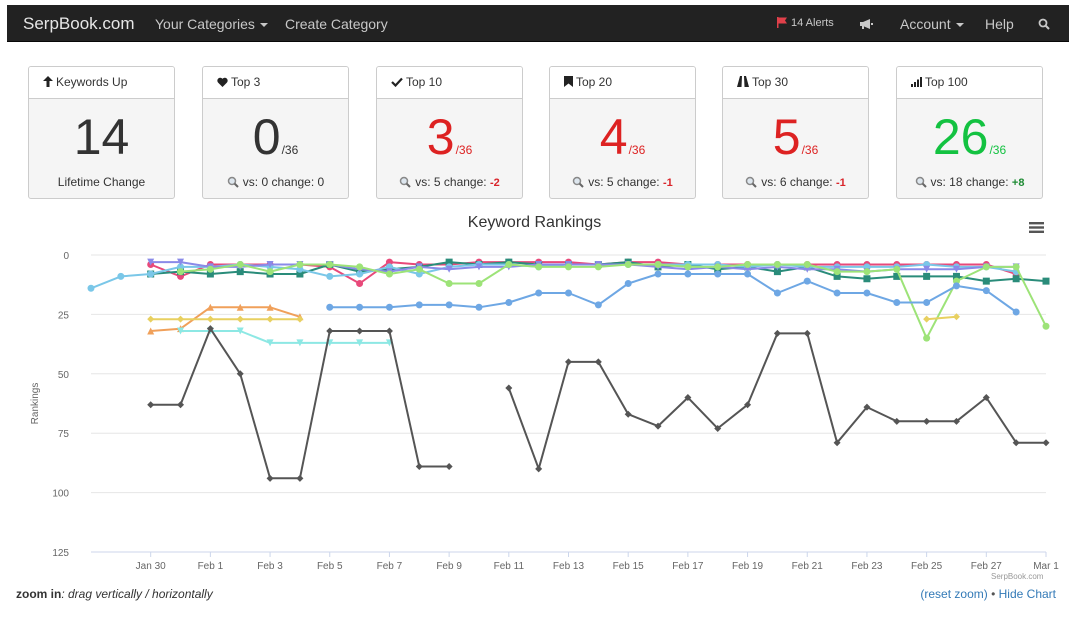  Describe the element at coordinates (568, 81) in the screenshot. I see `bookmark-icon` at that location.